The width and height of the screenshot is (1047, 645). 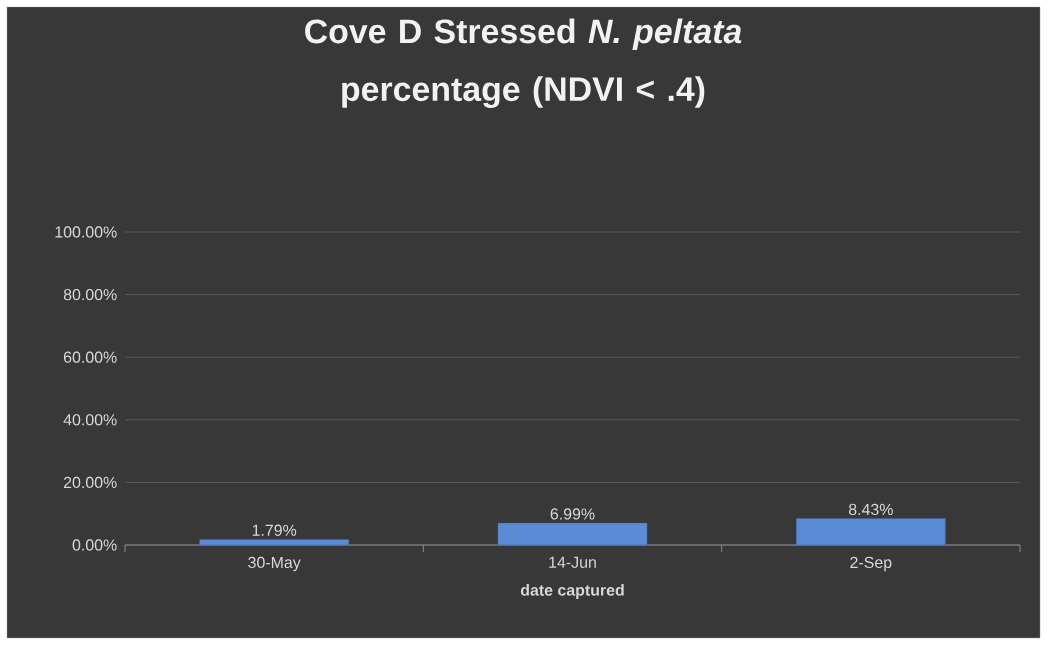 I want to click on x-tick-label: 2-Sep, so click(x=871, y=564).